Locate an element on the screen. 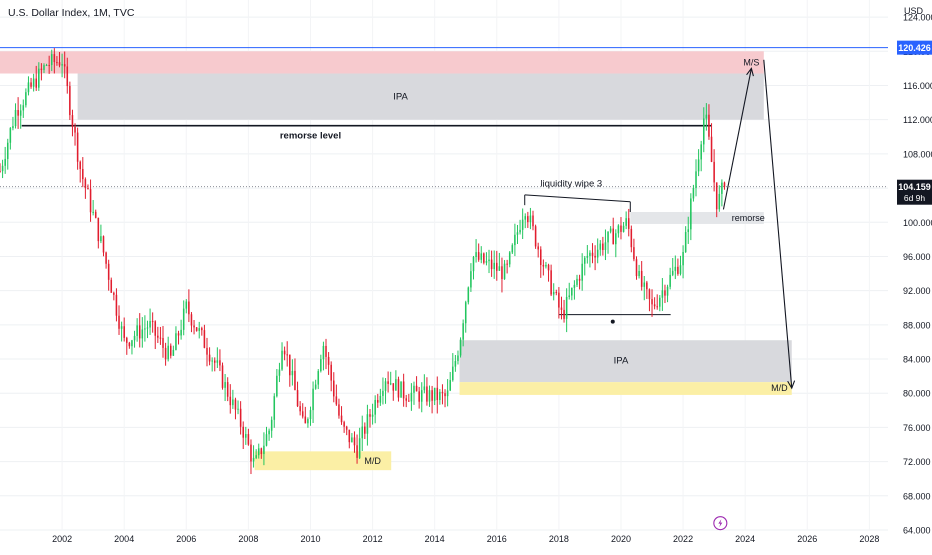 This screenshot has width=932, height=555. md-left-label: M/D is located at coordinates (372, 461).